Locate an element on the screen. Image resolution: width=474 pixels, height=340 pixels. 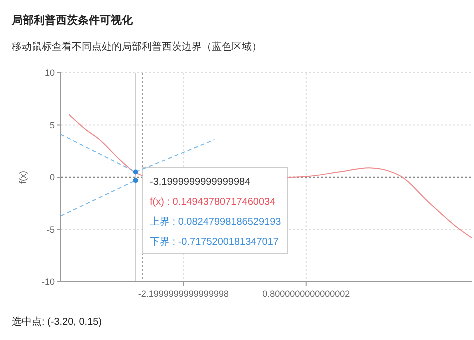
annotation: f(x) : 0.14943780717460034 is located at coordinates (213, 202).